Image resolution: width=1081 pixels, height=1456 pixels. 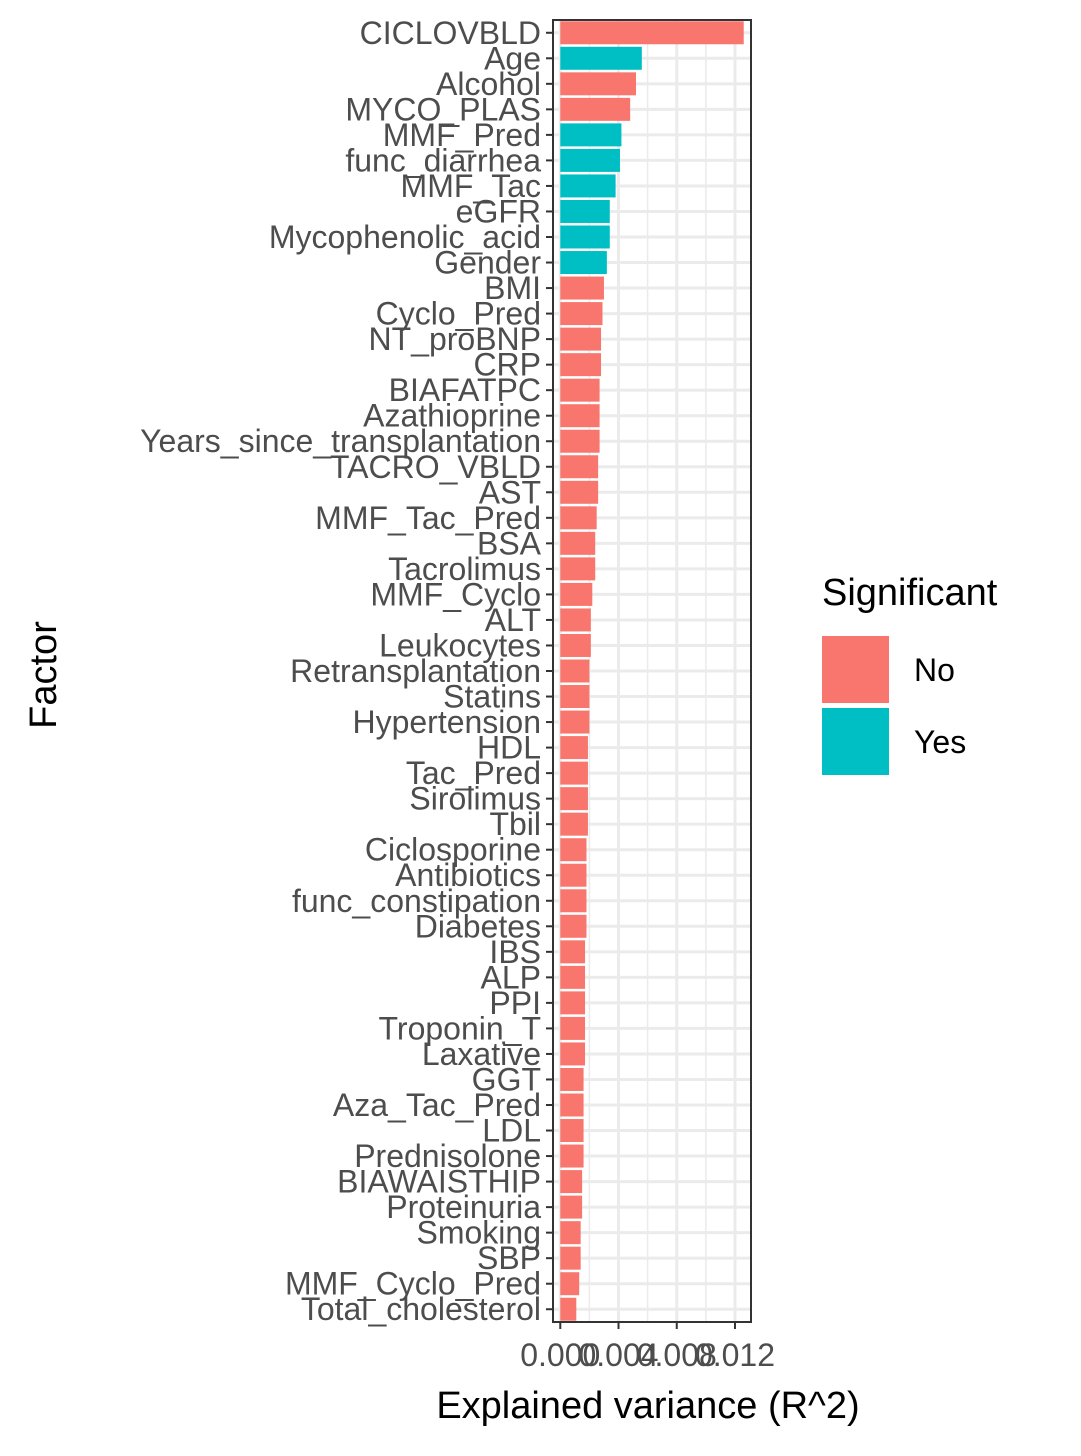 What do you see at coordinates (479, 1233) in the screenshot?
I see `y-tick-label: Smoking` at bounding box center [479, 1233].